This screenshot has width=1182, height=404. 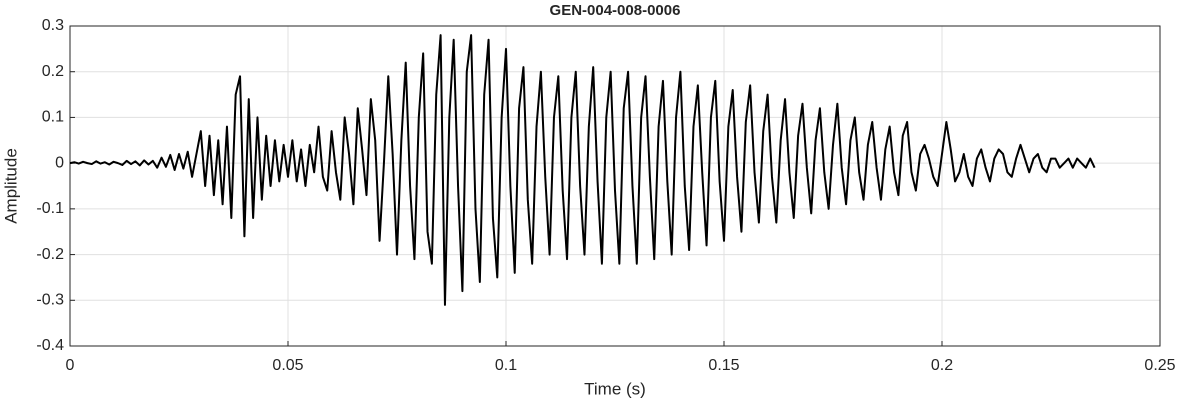 I want to click on x-tick-label: 0.2, so click(x=942, y=365).